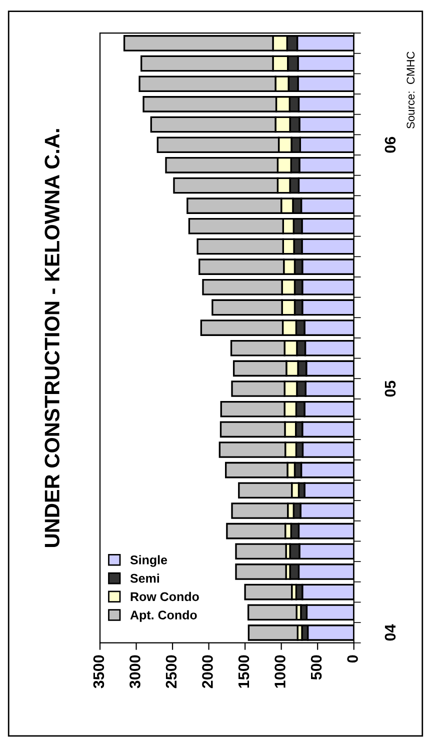 This screenshot has width=431, height=751. What do you see at coordinates (52, 338) in the screenshot?
I see `text: UNDER CONSTRUCTION - KELOWNA C.A.` at bounding box center [52, 338].